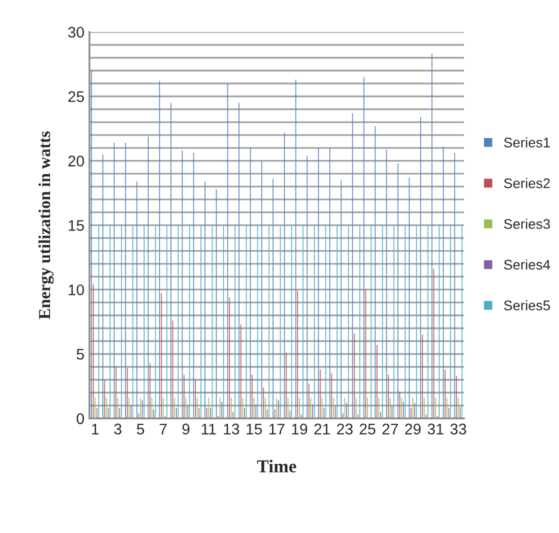  Describe the element at coordinates (76, 161) in the screenshot. I see `y-tick-label: 20` at that location.